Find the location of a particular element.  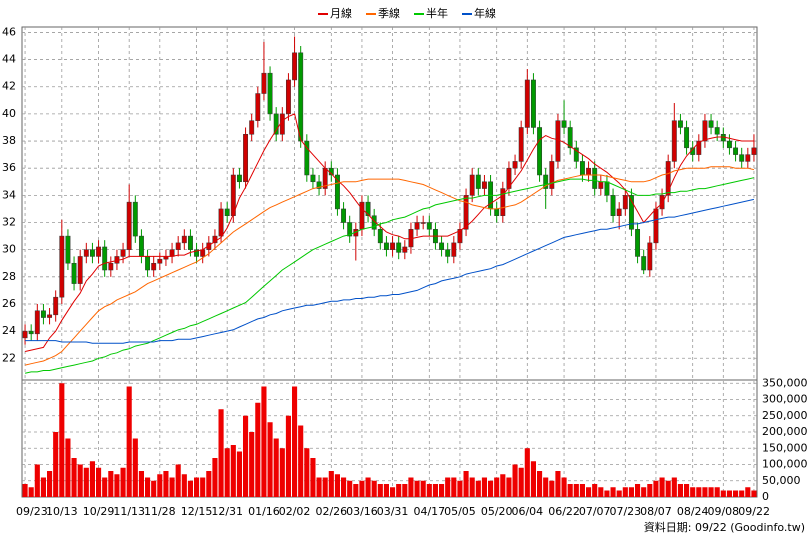

x-tick-label: 11/28 is located at coordinates (160, 511).